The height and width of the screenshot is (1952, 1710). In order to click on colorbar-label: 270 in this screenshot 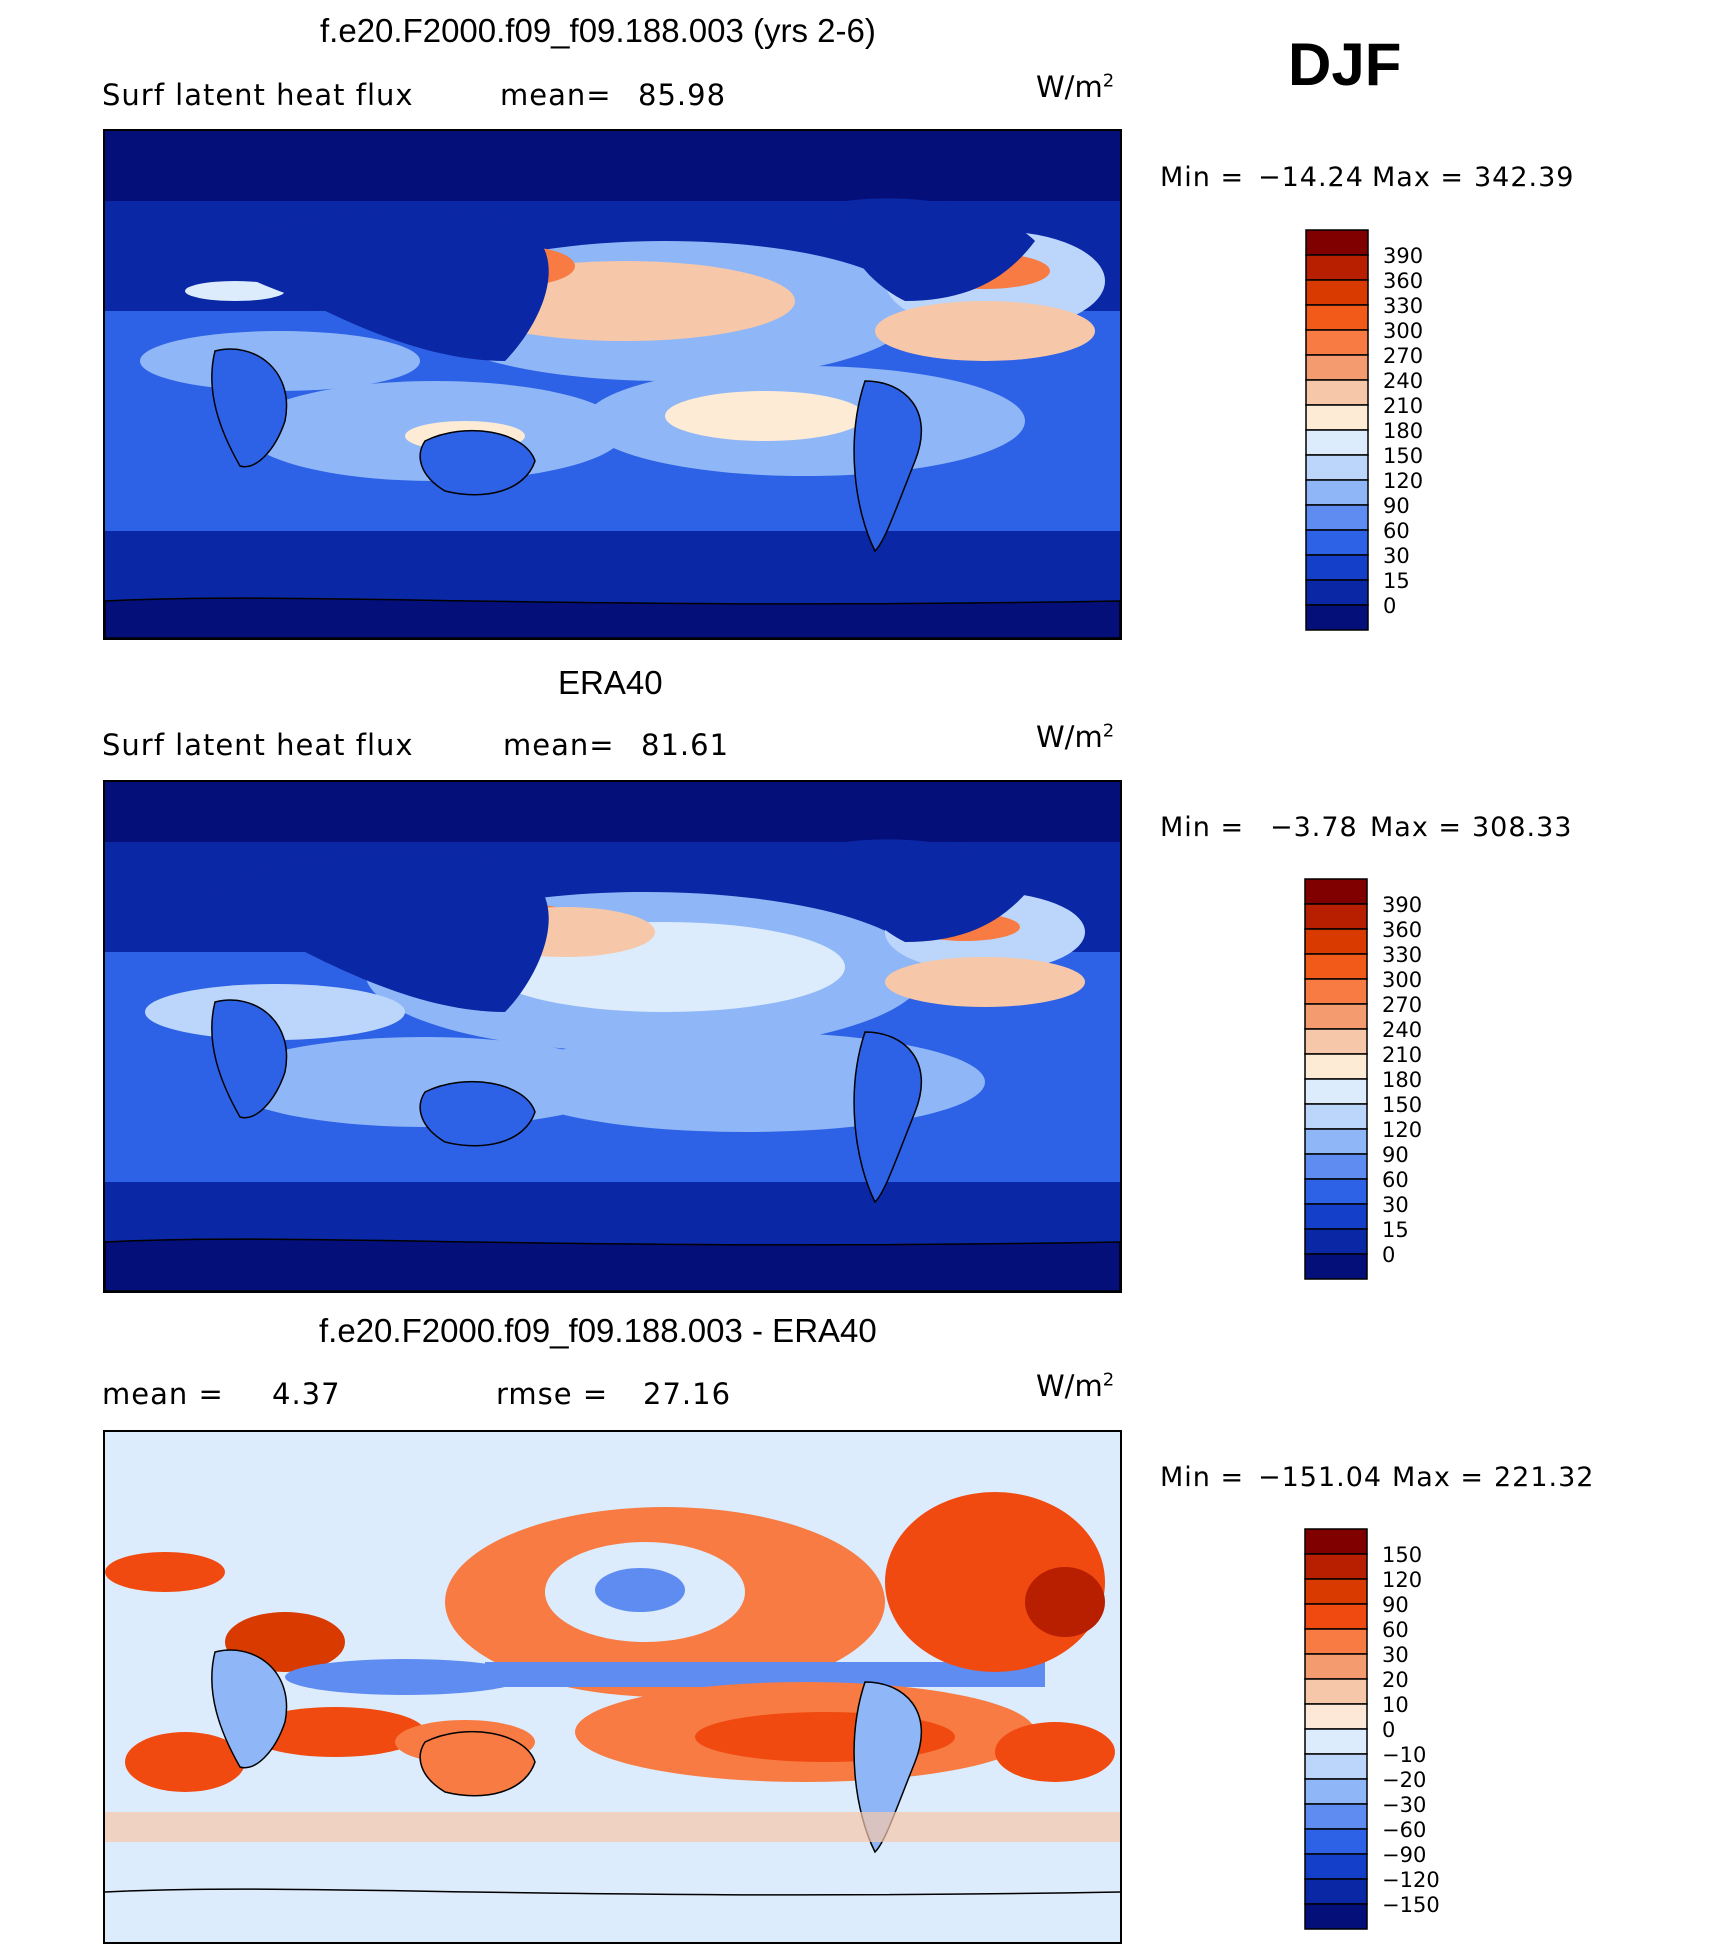, I will do `click(1402, 1005)`.